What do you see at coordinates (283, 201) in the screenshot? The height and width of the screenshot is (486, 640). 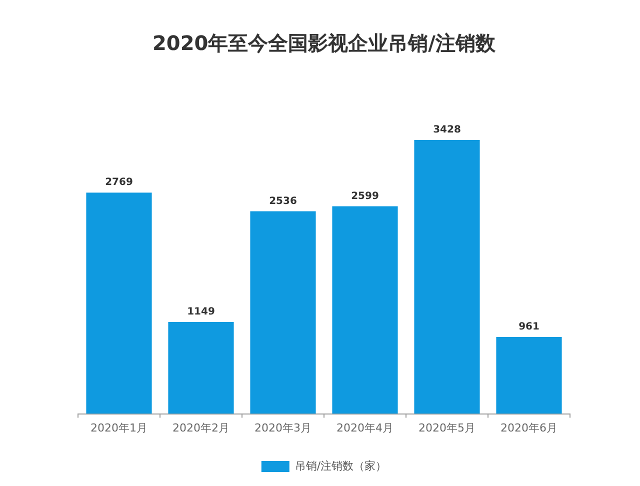 I see `data-label: 2536` at bounding box center [283, 201].